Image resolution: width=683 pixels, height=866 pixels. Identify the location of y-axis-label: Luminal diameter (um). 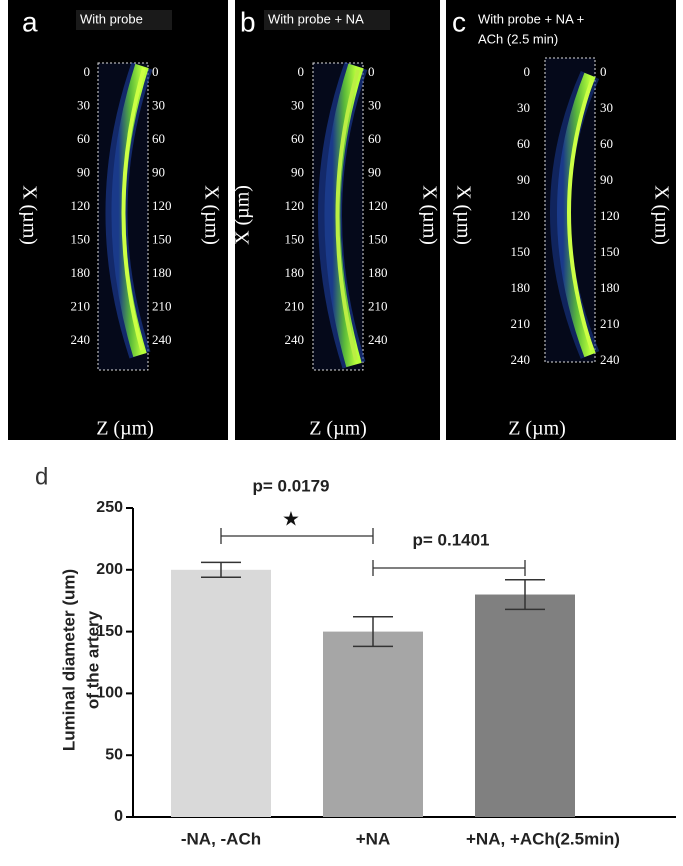
(68, 660).